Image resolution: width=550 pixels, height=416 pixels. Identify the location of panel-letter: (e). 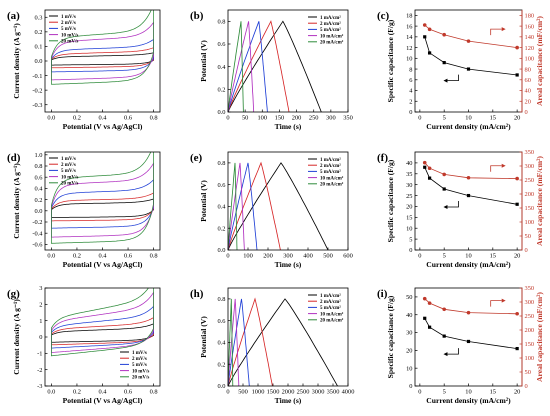
(196, 158).